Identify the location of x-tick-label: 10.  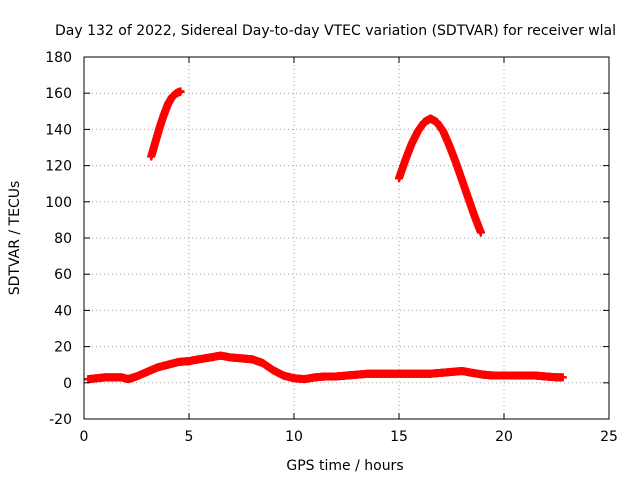
(294, 437).